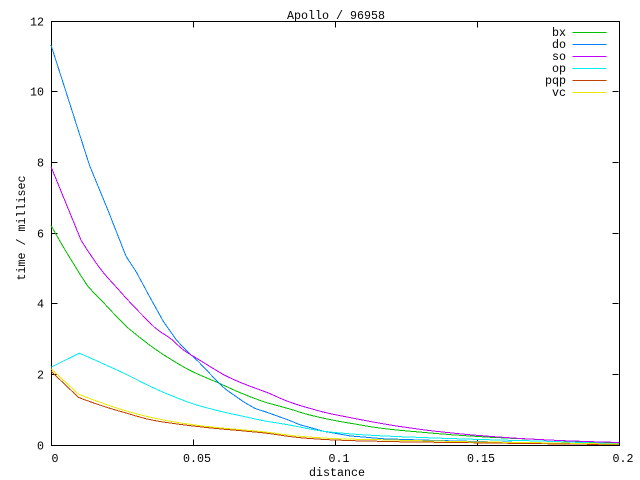 Image resolution: width=640 pixels, height=480 pixels. Describe the element at coordinates (623, 459) in the screenshot. I see `svg-text: 0.2` at that location.